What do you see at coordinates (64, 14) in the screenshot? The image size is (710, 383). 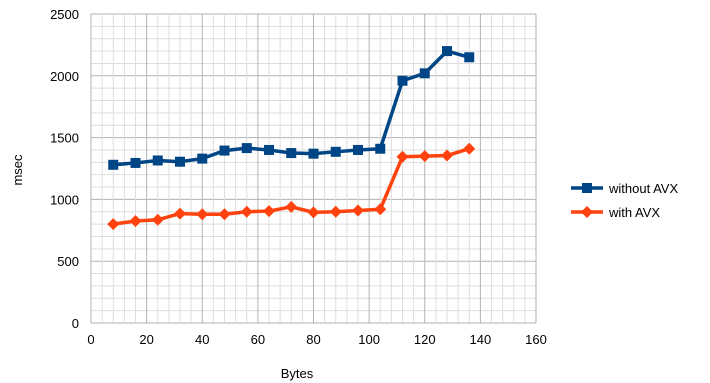 I see `y-tick-label: 2500` at bounding box center [64, 14].